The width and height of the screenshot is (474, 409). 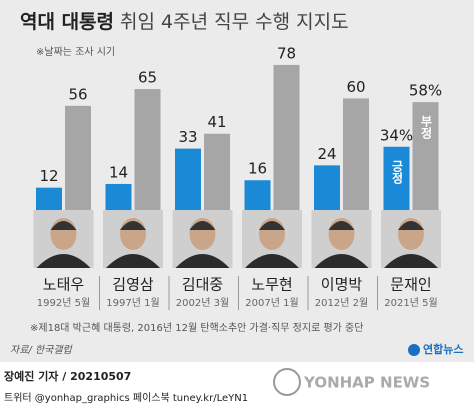 What do you see at coordinates (147, 78) in the screenshot?
I see `value-label: 65` at bounding box center [147, 78].